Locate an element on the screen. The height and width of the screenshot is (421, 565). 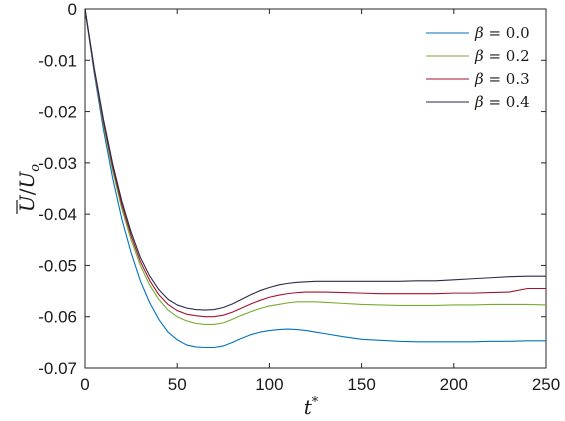
legend-label-2: β = 0.3 is located at coordinates (502, 79).